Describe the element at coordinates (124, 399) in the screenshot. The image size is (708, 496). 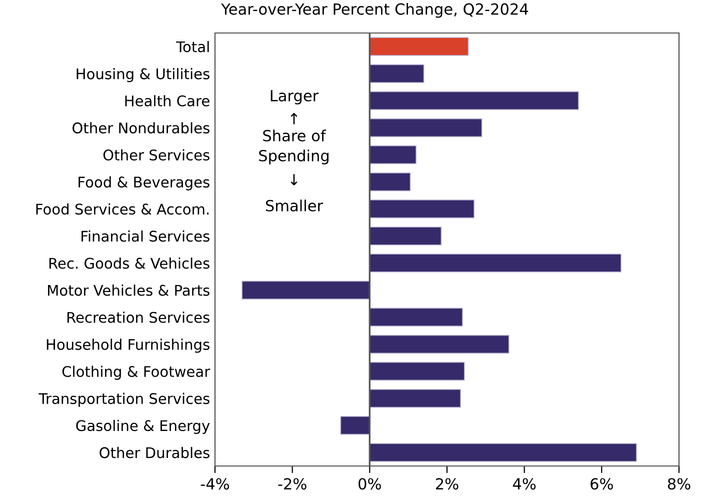
I see `y-tick-label: Transportation Services` at that location.